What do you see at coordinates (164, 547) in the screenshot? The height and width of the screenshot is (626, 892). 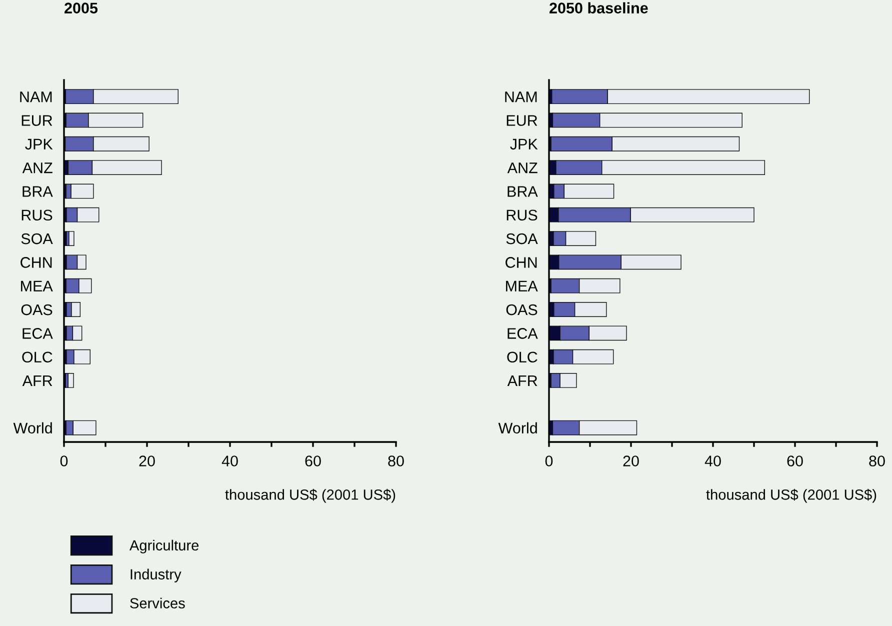 I see `legend-label: Agriculture` at bounding box center [164, 547].